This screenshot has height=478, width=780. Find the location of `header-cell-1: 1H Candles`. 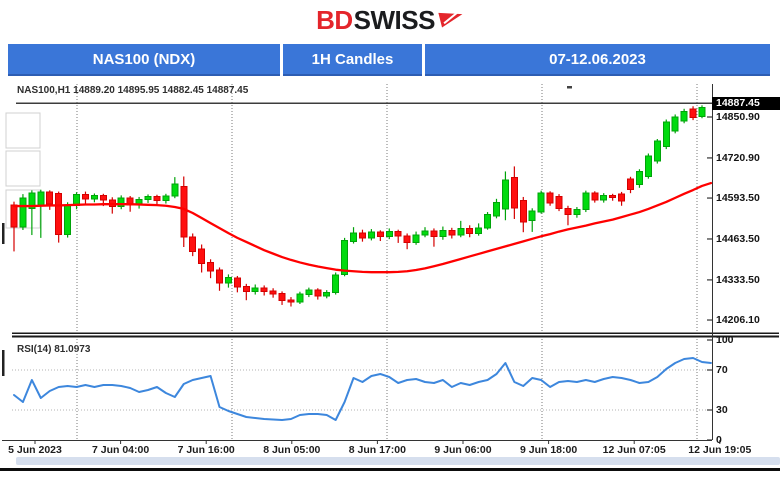

header-cell-1: 1H Candles is located at coordinates (352, 60).